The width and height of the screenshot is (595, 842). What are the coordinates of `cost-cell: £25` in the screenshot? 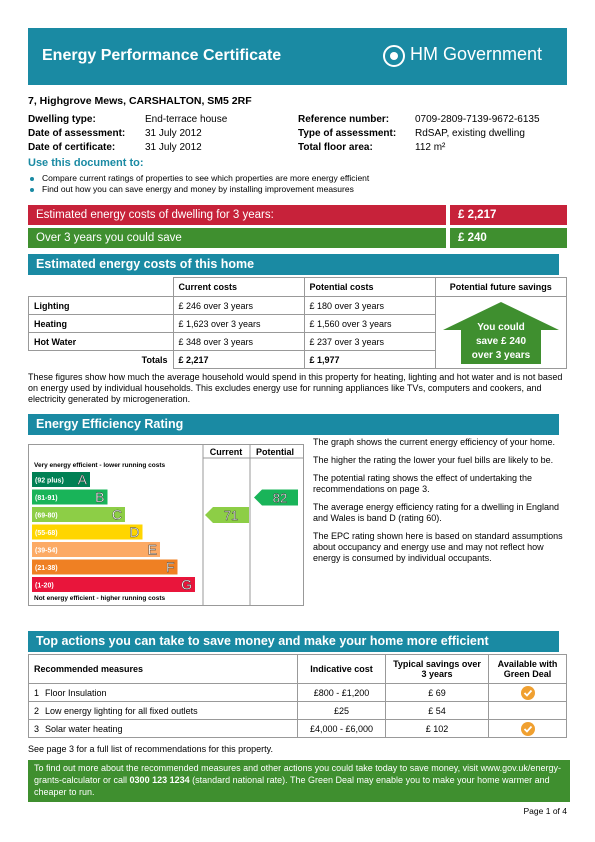 It's located at (341, 710).